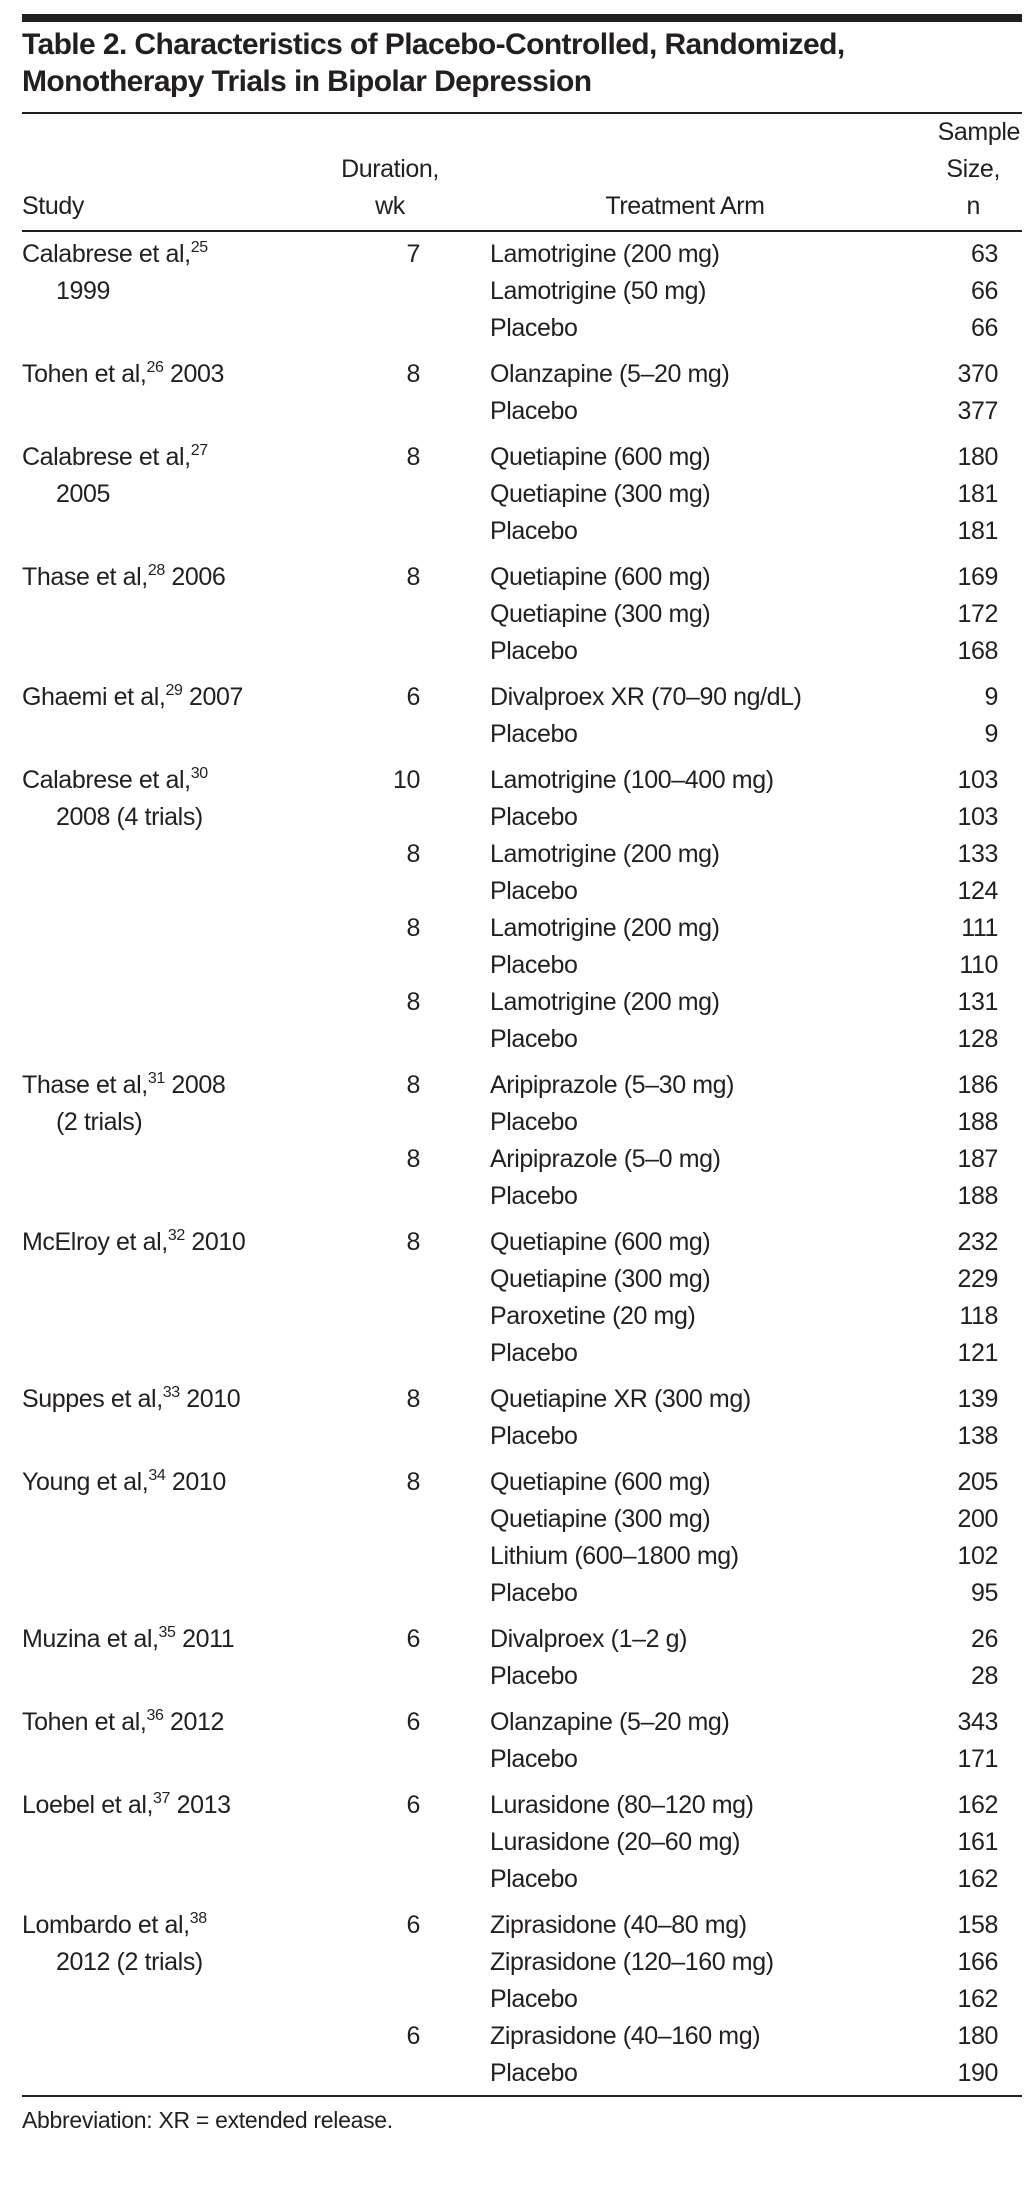 This screenshot has width=1026, height=2190. I want to click on sample-size-cell: 186, so click(977, 1085).